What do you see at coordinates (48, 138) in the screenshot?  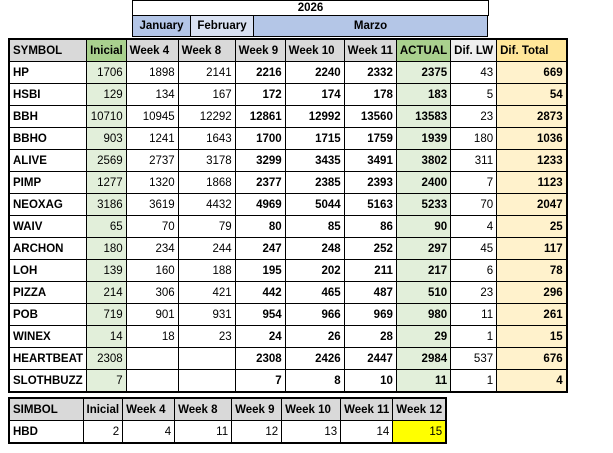 I see `symbol-cell: BBHO` at bounding box center [48, 138].